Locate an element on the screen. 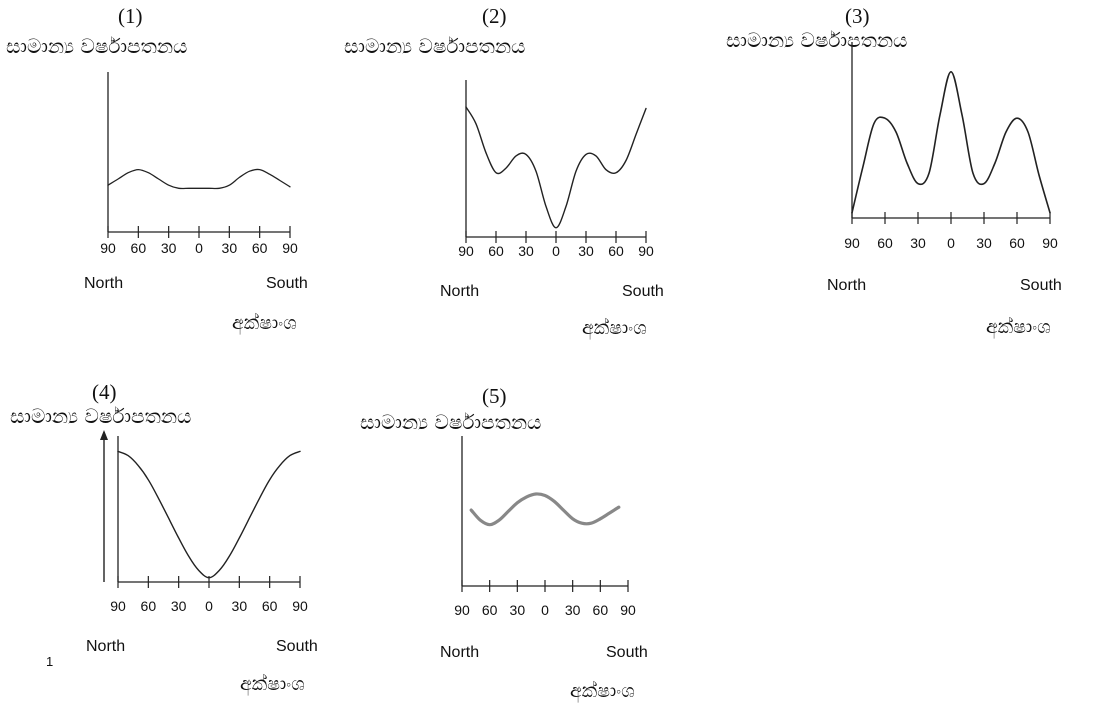 The width and height of the screenshot is (1095, 704). panel-number: (4) is located at coordinates (104, 392).